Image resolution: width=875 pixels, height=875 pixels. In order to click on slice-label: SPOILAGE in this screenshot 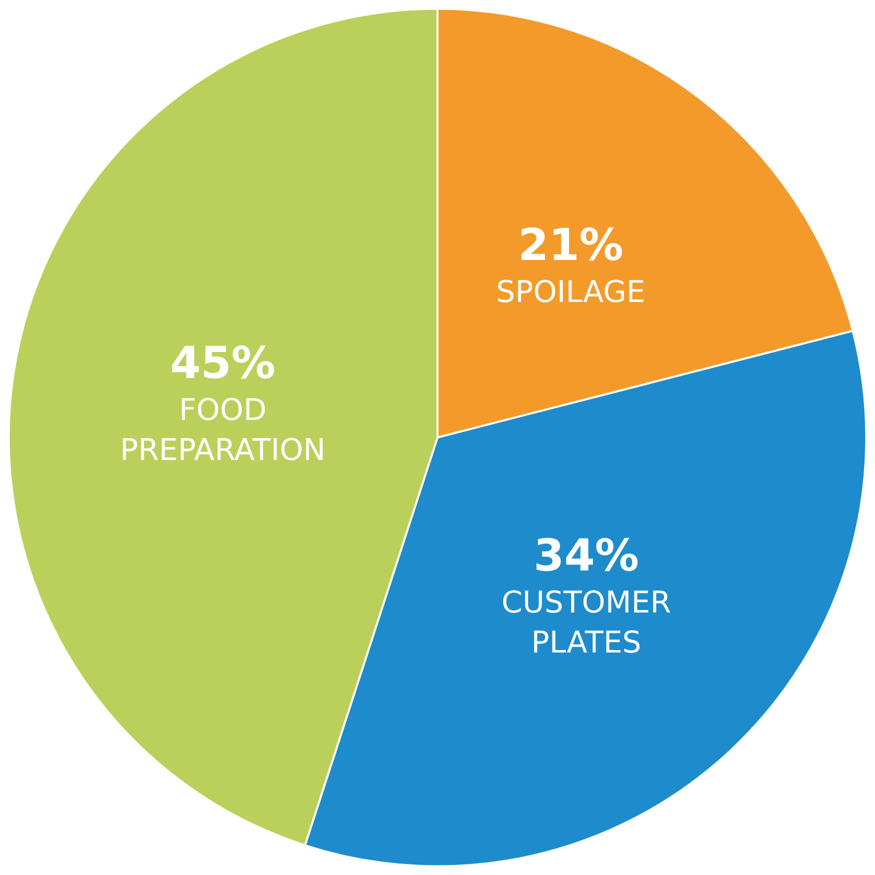, I will do `click(571, 292)`.